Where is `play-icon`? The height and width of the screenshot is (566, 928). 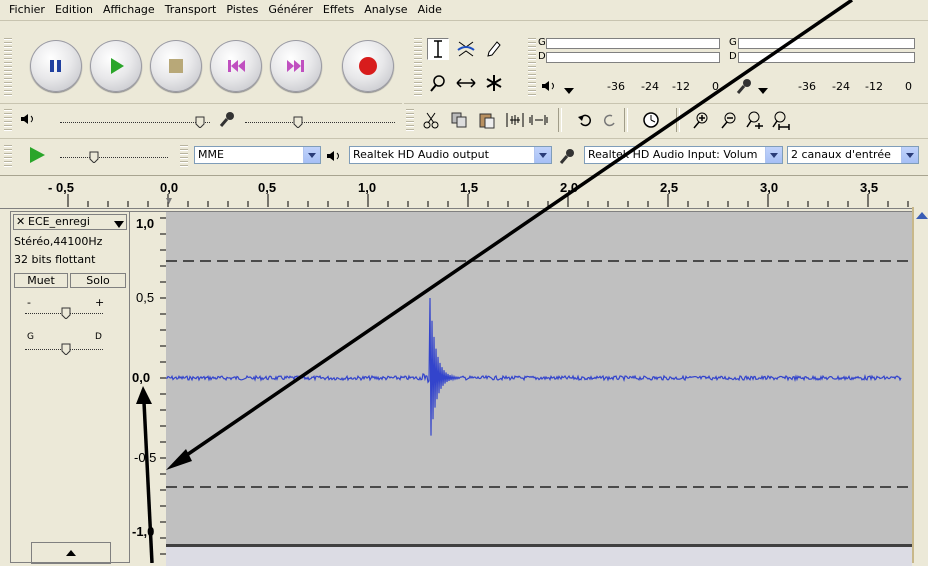
play-icon is located at coordinates (117, 66).